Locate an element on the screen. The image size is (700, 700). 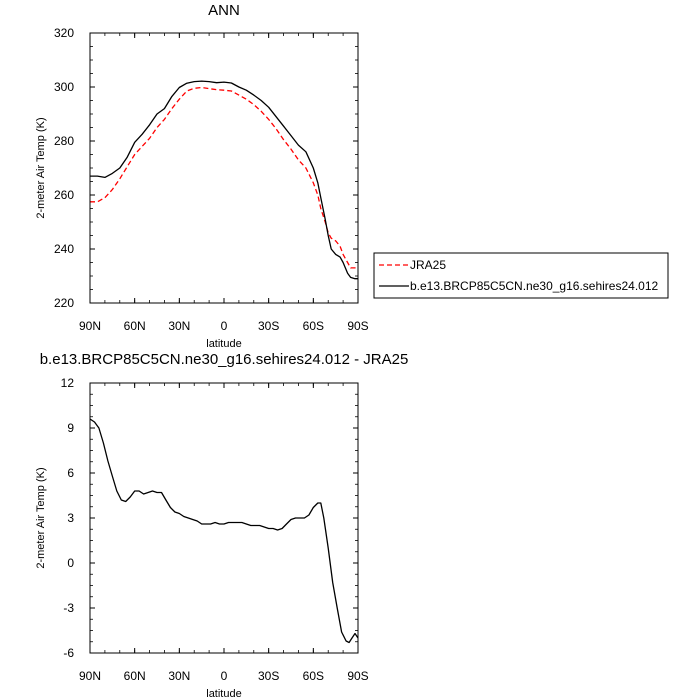
bottom-xtick-label: 30N is located at coordinates (179, 676).